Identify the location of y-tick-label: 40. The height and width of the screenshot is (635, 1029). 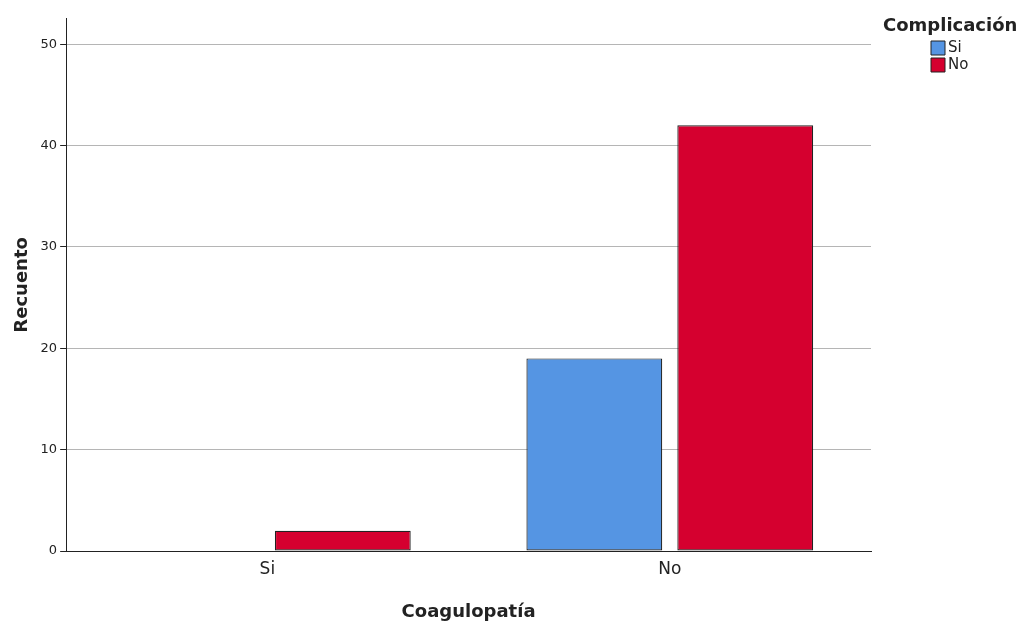
(49, 144).